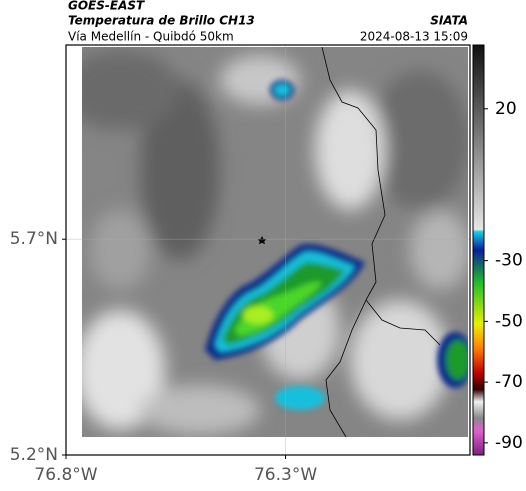 This screenshot has height=491, width=526. Describe the element at coordinates (161, 21) in the screenshot. I see `product: Temperatura de Brillo CH13` at that location.